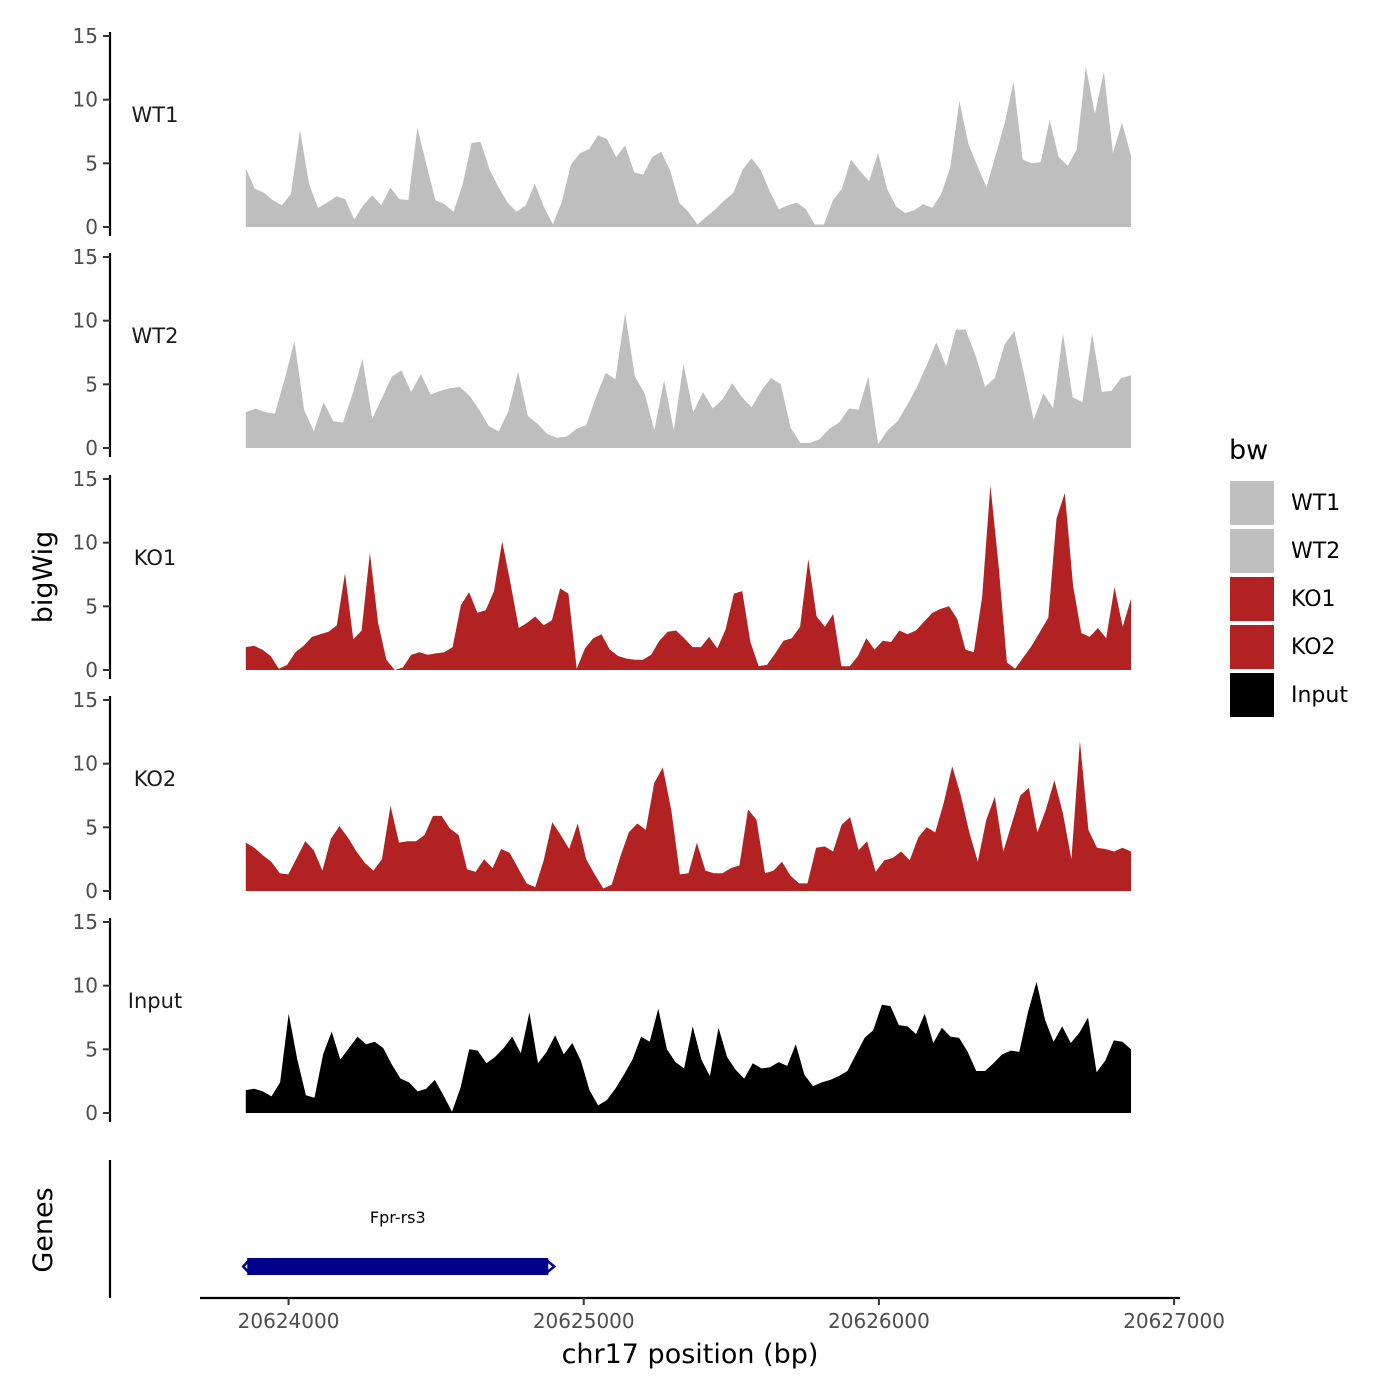  What do you see at coordinates (155, 779) in the screenshot?
I see `track-label: KO2` at bounding box center [155, 779].